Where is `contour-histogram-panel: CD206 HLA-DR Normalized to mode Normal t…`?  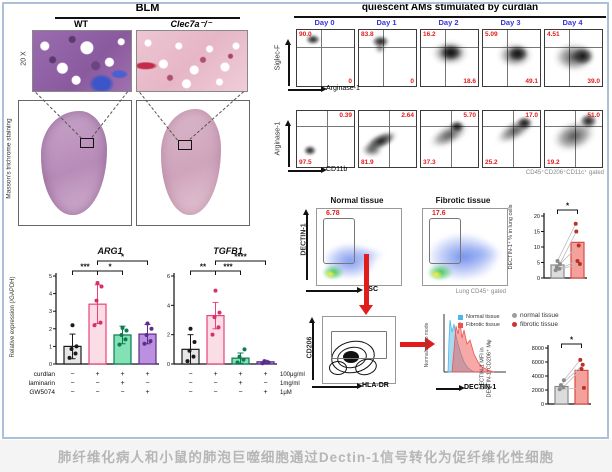 contour-histogram-panel: CD206 HLA-DR Normalized to mode Normal t… is located at coordinates (409, 358).